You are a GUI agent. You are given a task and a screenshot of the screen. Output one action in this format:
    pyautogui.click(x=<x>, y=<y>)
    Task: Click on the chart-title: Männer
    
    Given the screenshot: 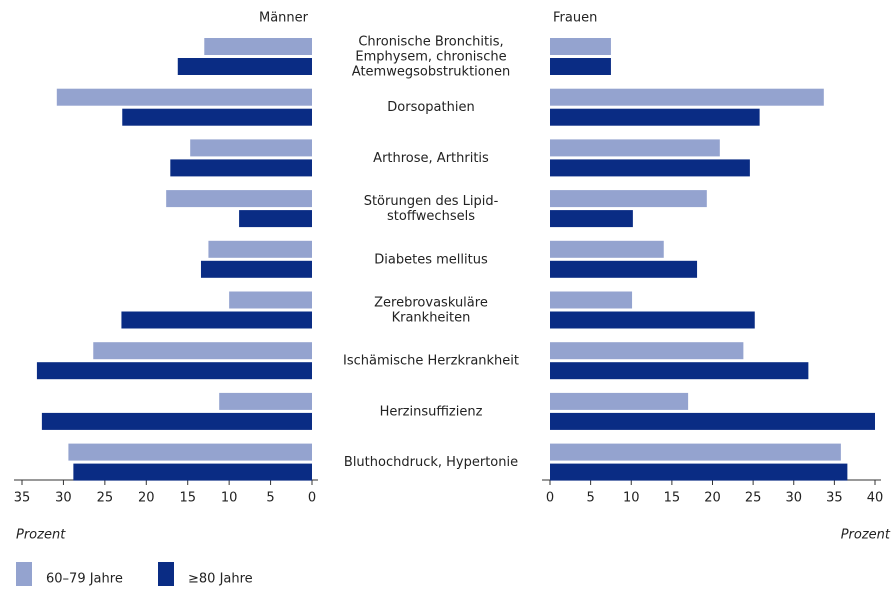 What is the action you would take?
    pyautogui.click(x=284, y=18)
    